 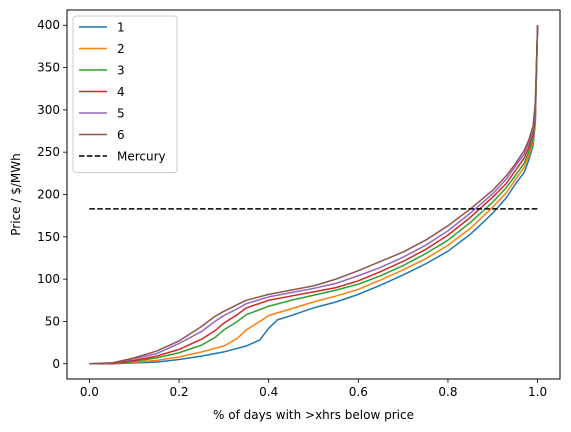 What do you see at coordinates (447, 392) in the screenshot?
I see `x-tick-label: 0.8` at bounding box center [447, 392].